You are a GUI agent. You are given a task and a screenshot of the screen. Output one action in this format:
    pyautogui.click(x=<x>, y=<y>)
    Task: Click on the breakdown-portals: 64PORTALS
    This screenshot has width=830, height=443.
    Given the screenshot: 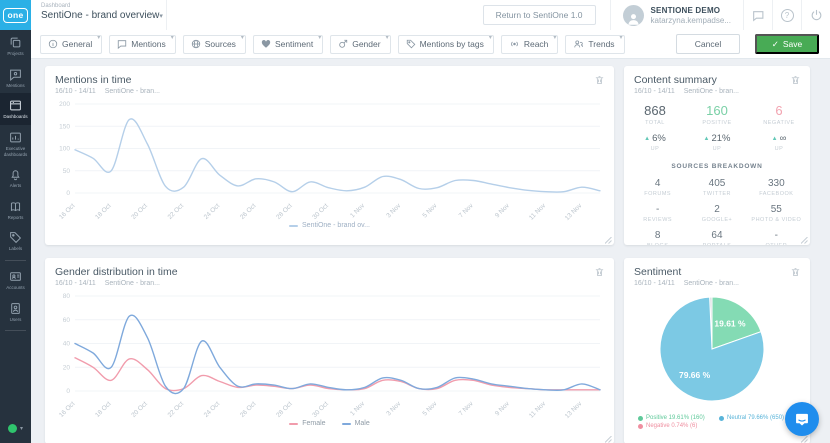 What is the action you would take?
    pyautogui.click(x=717, y=237)
    